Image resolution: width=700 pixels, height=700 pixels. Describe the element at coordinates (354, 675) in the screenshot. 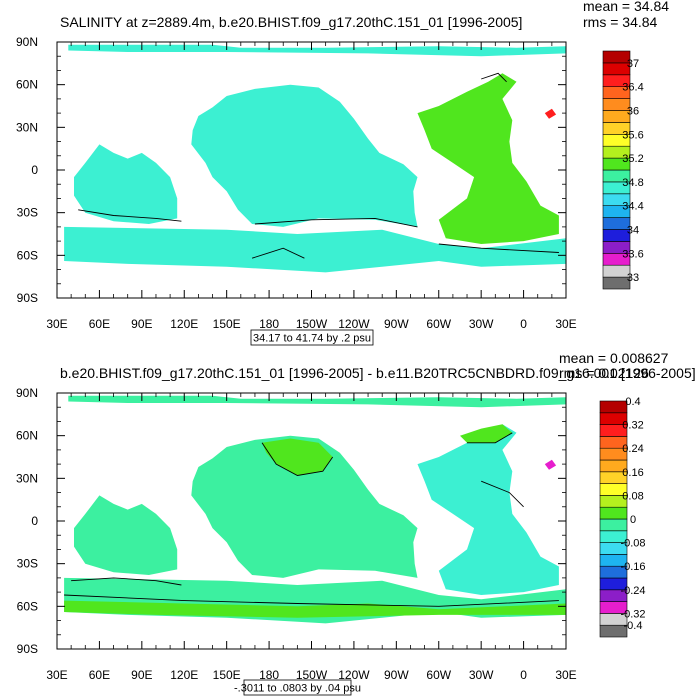

I see `x-tick-label: 120W` at that location.